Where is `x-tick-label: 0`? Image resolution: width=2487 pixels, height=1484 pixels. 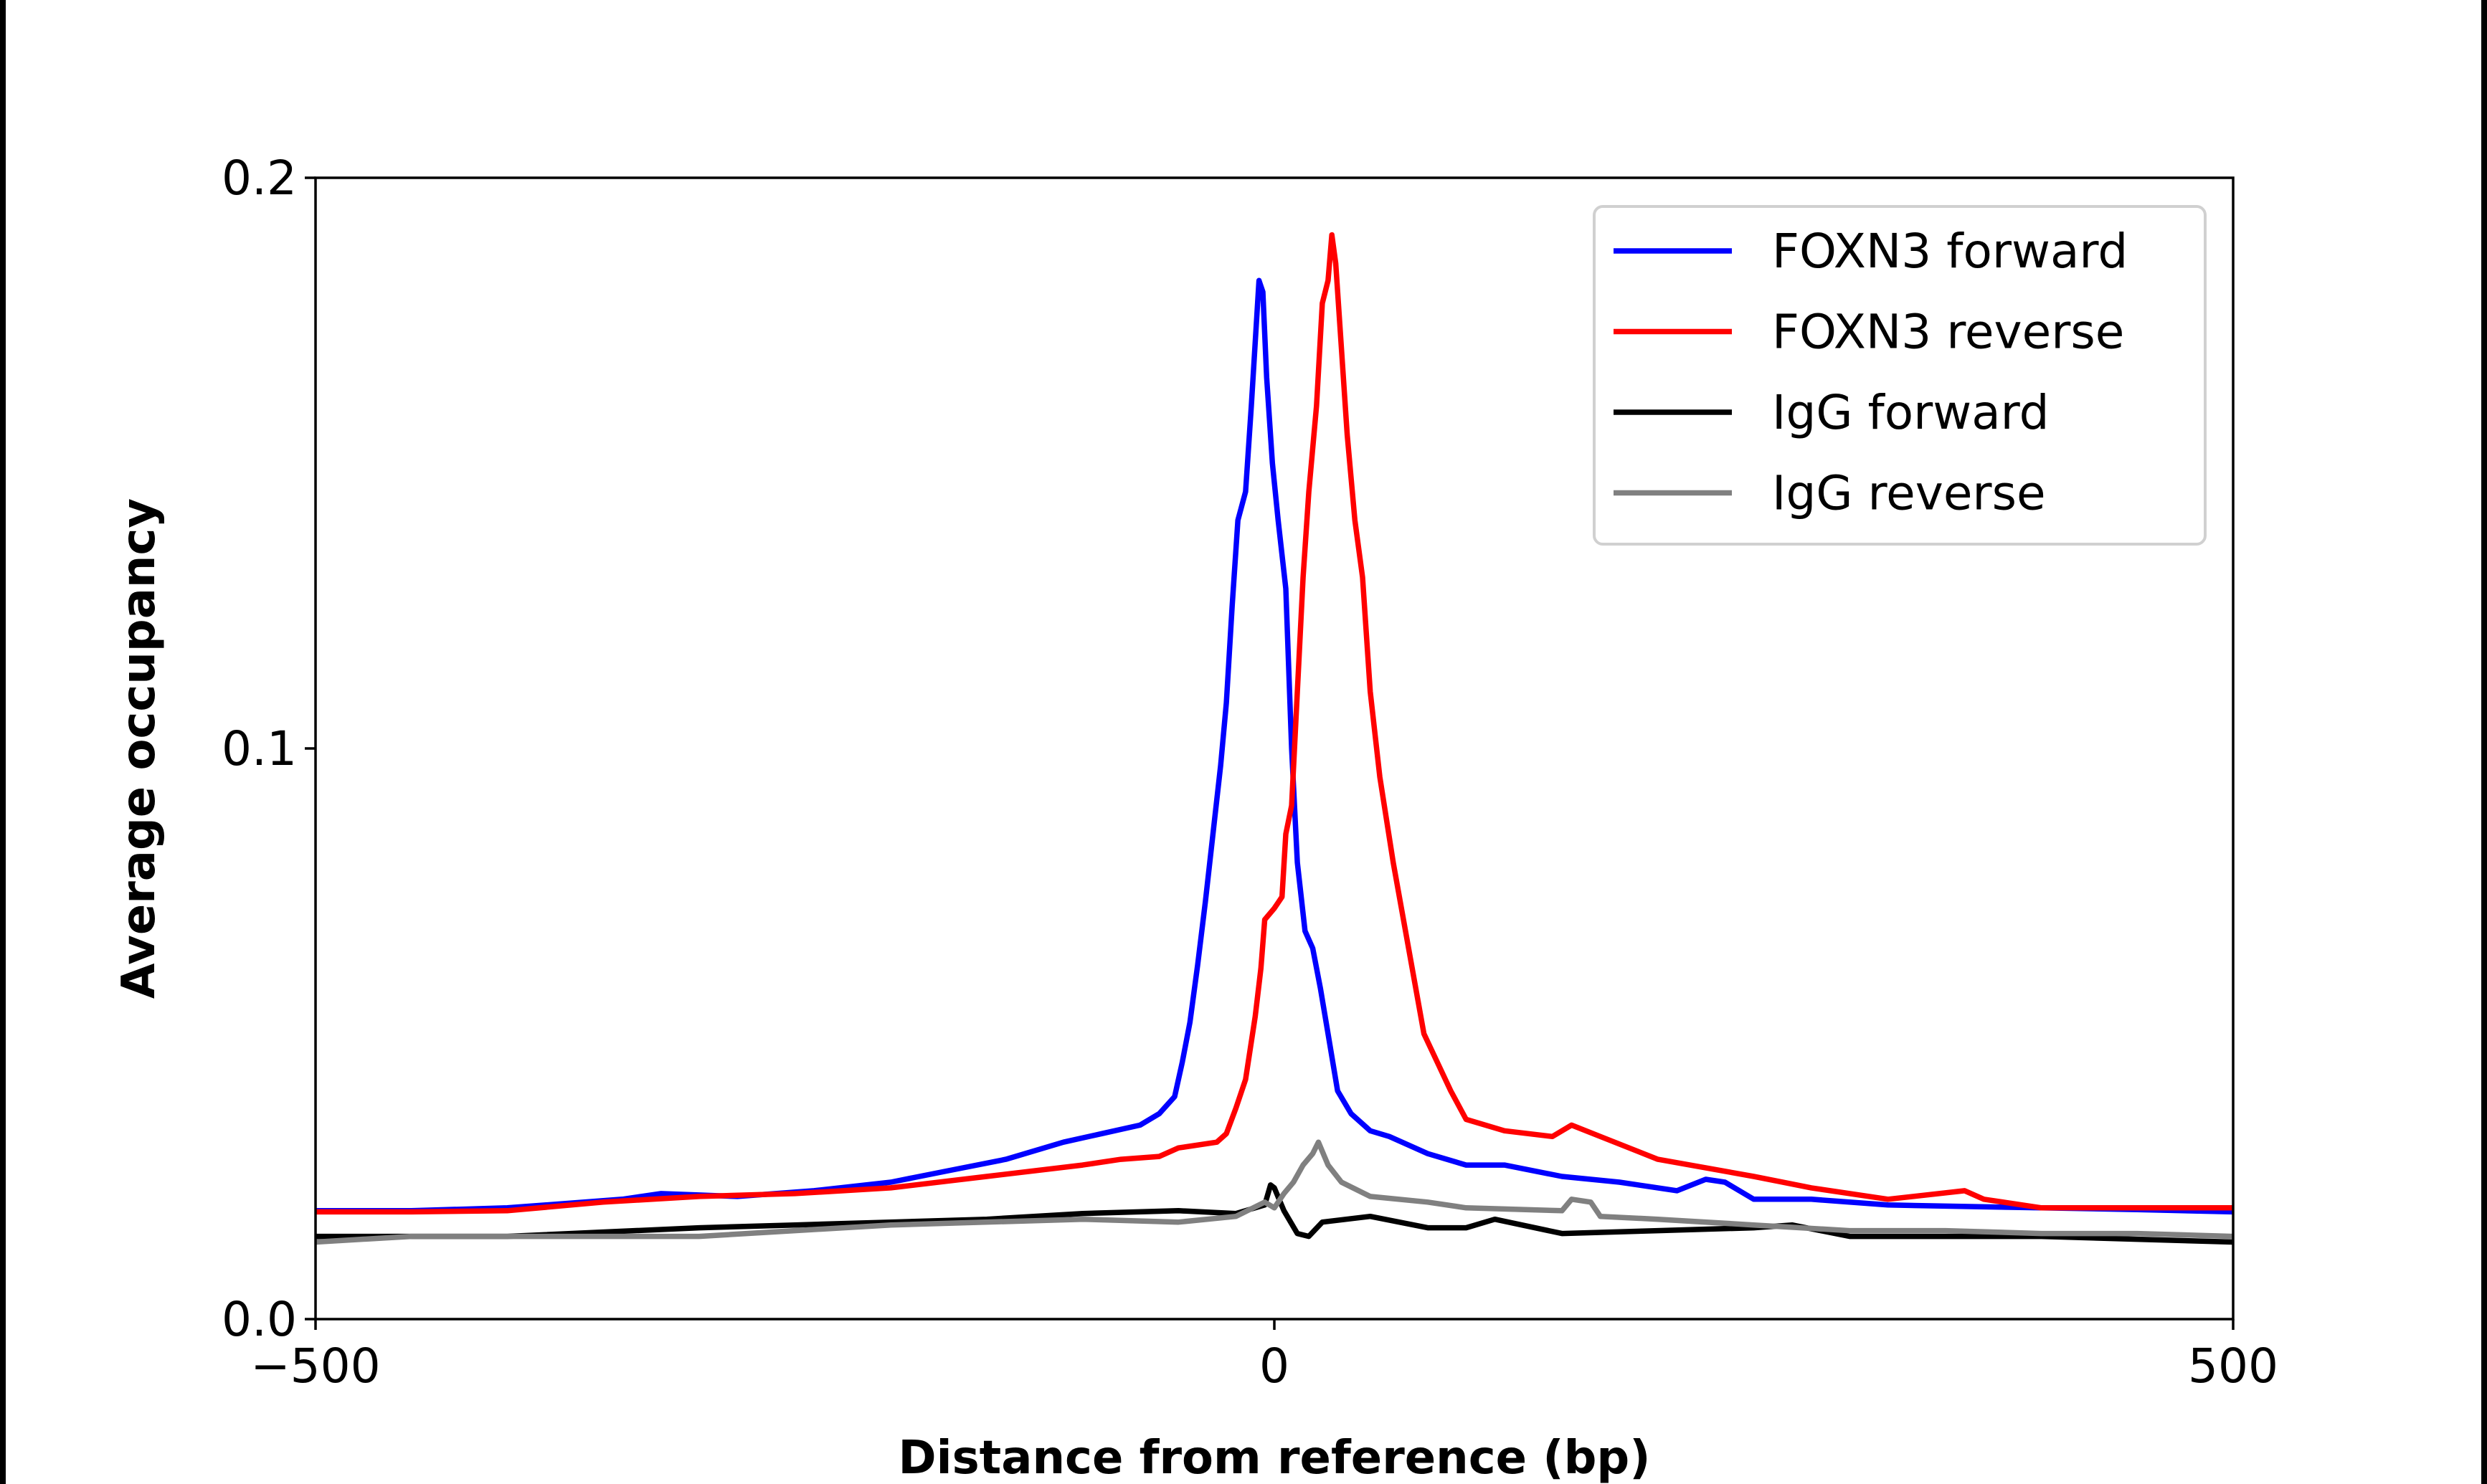
x-tick-label: 0 is located at coordinates (1274, 1366).